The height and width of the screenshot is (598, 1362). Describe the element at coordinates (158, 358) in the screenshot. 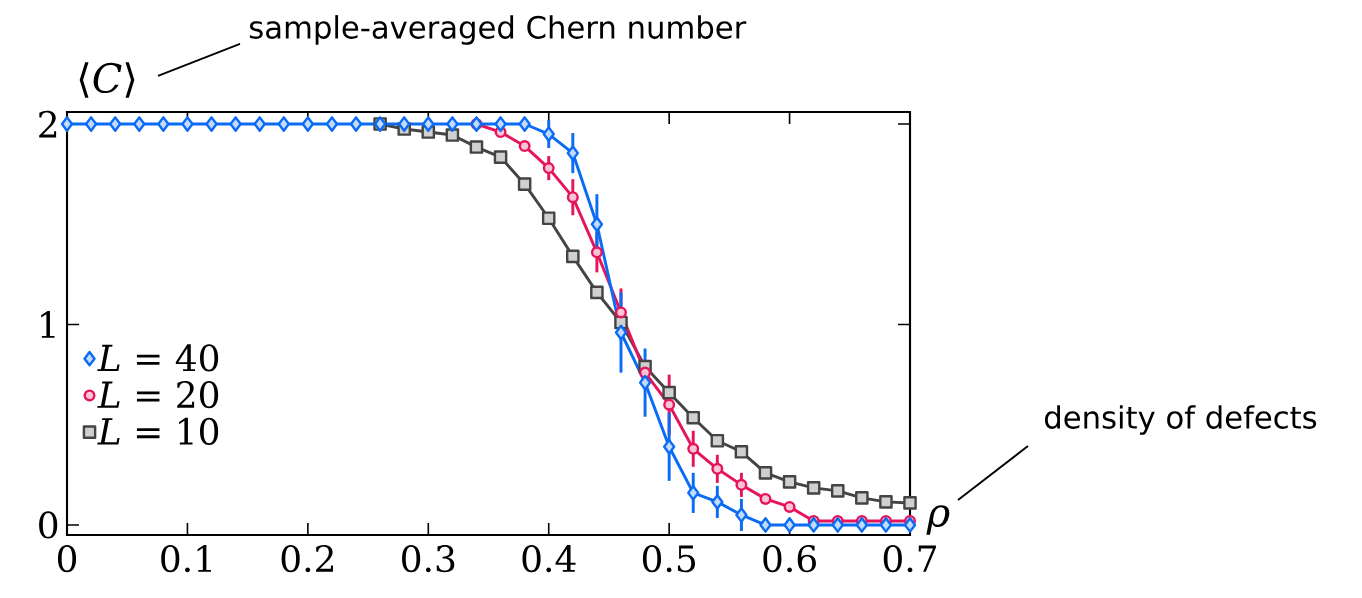

I see `legend-label: L = 40` at that location.